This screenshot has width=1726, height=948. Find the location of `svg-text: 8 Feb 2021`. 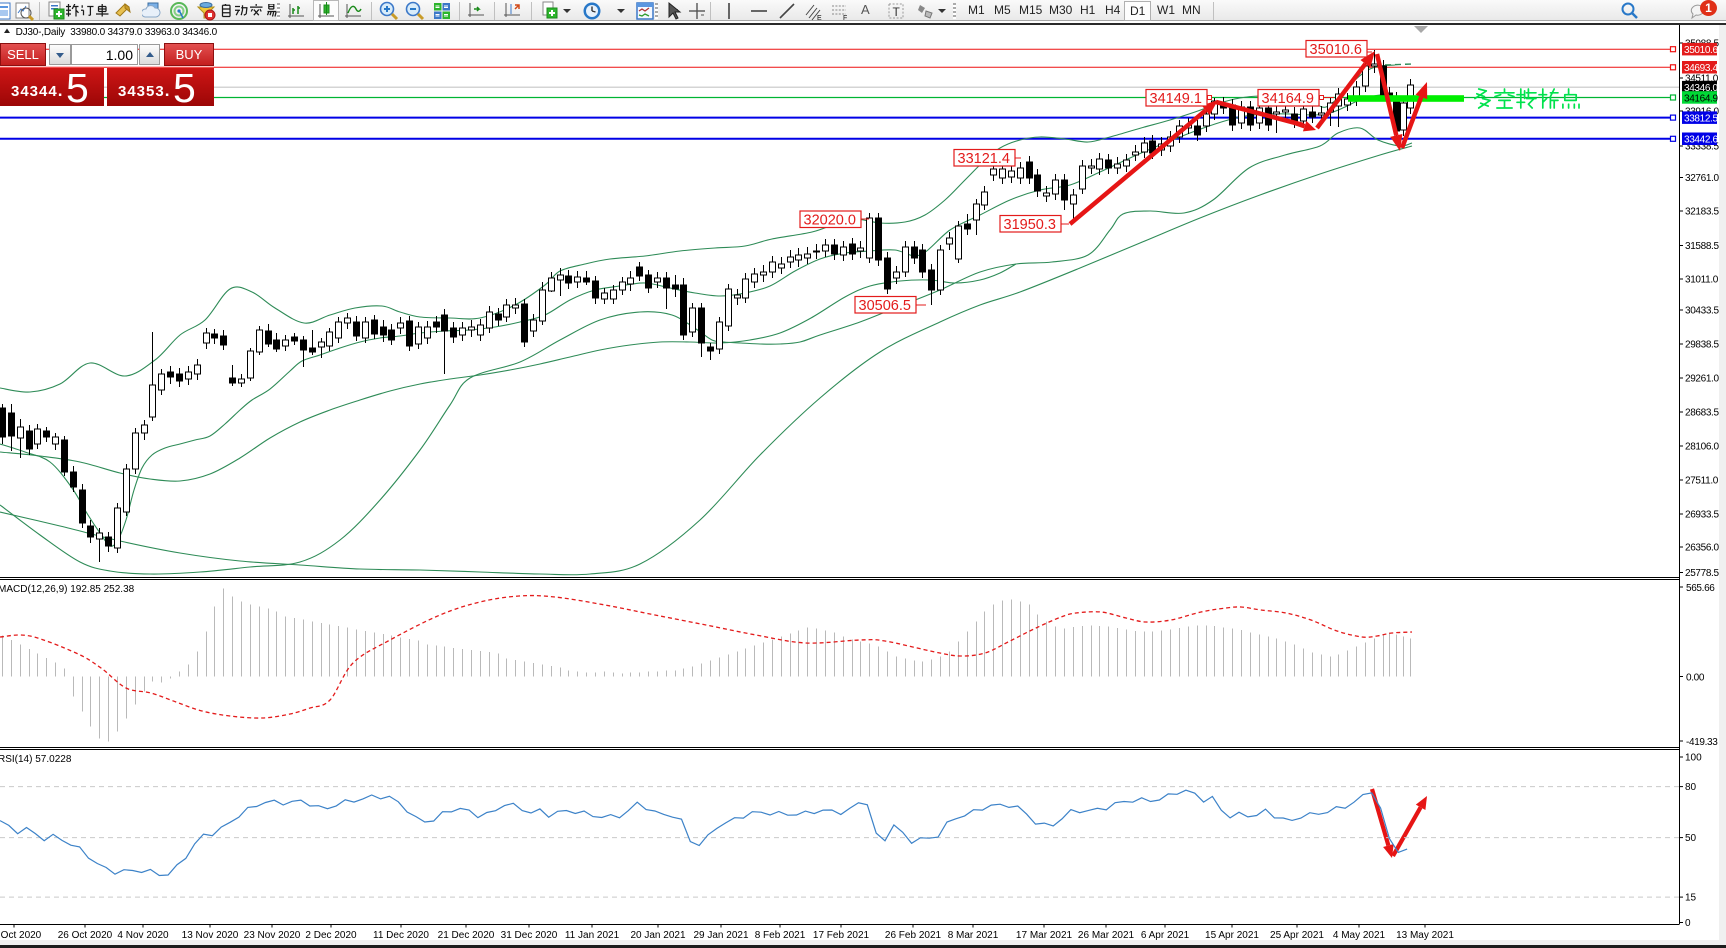

svg-text: 8 Feb 2021 is located at coordinates (780, 935).